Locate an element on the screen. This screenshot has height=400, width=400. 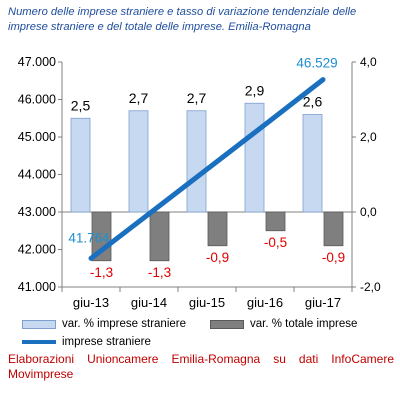
legend-item-totale: var. % totale imprese is located at coordinates (283, 324).